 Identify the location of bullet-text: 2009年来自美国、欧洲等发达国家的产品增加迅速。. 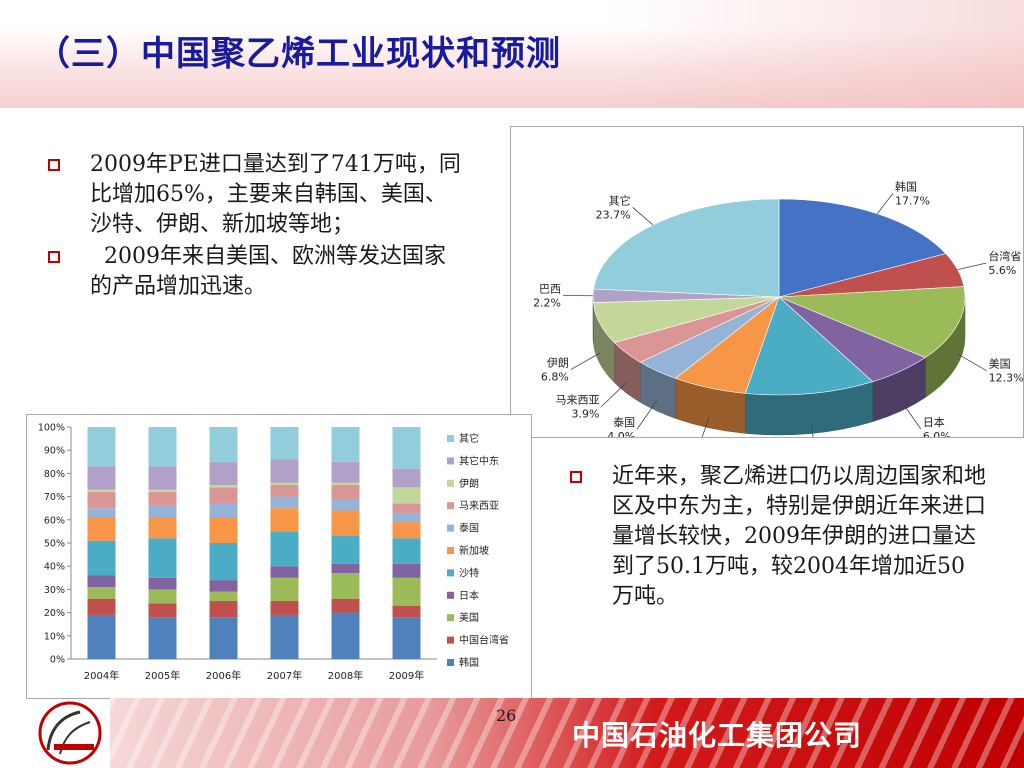
(268, 271).